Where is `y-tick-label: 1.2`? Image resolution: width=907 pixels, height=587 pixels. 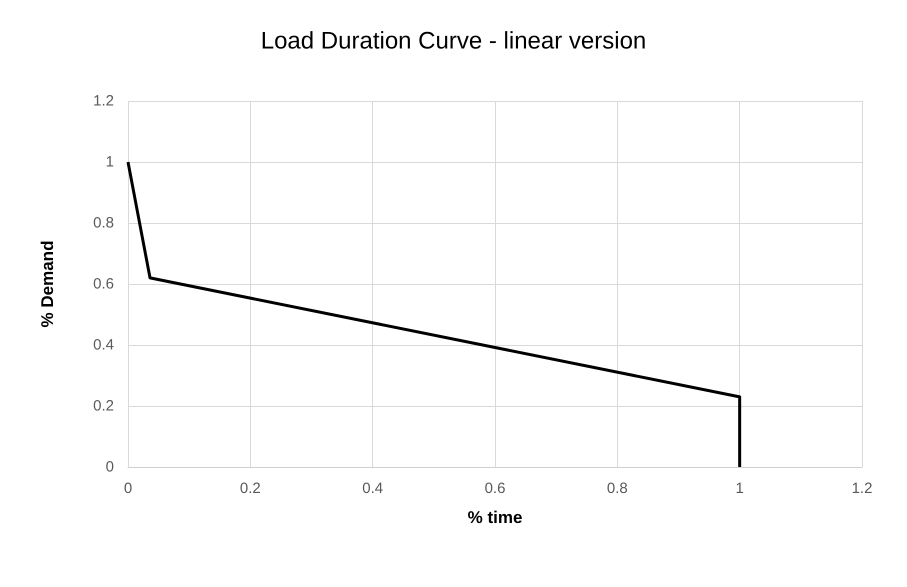
y-tick-label: 1.2 is located at coordinates (103, 101).